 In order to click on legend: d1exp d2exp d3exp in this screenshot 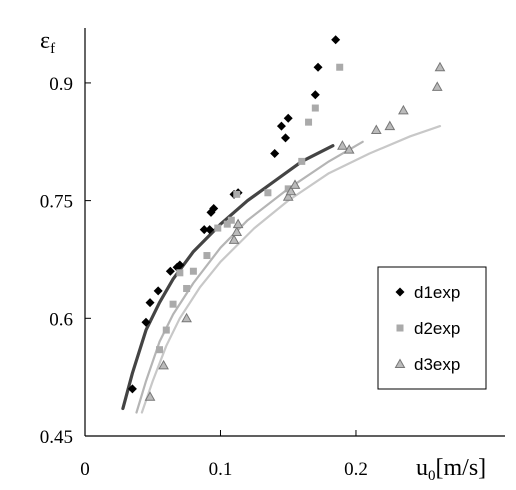, I will do `click(432, 328)`.